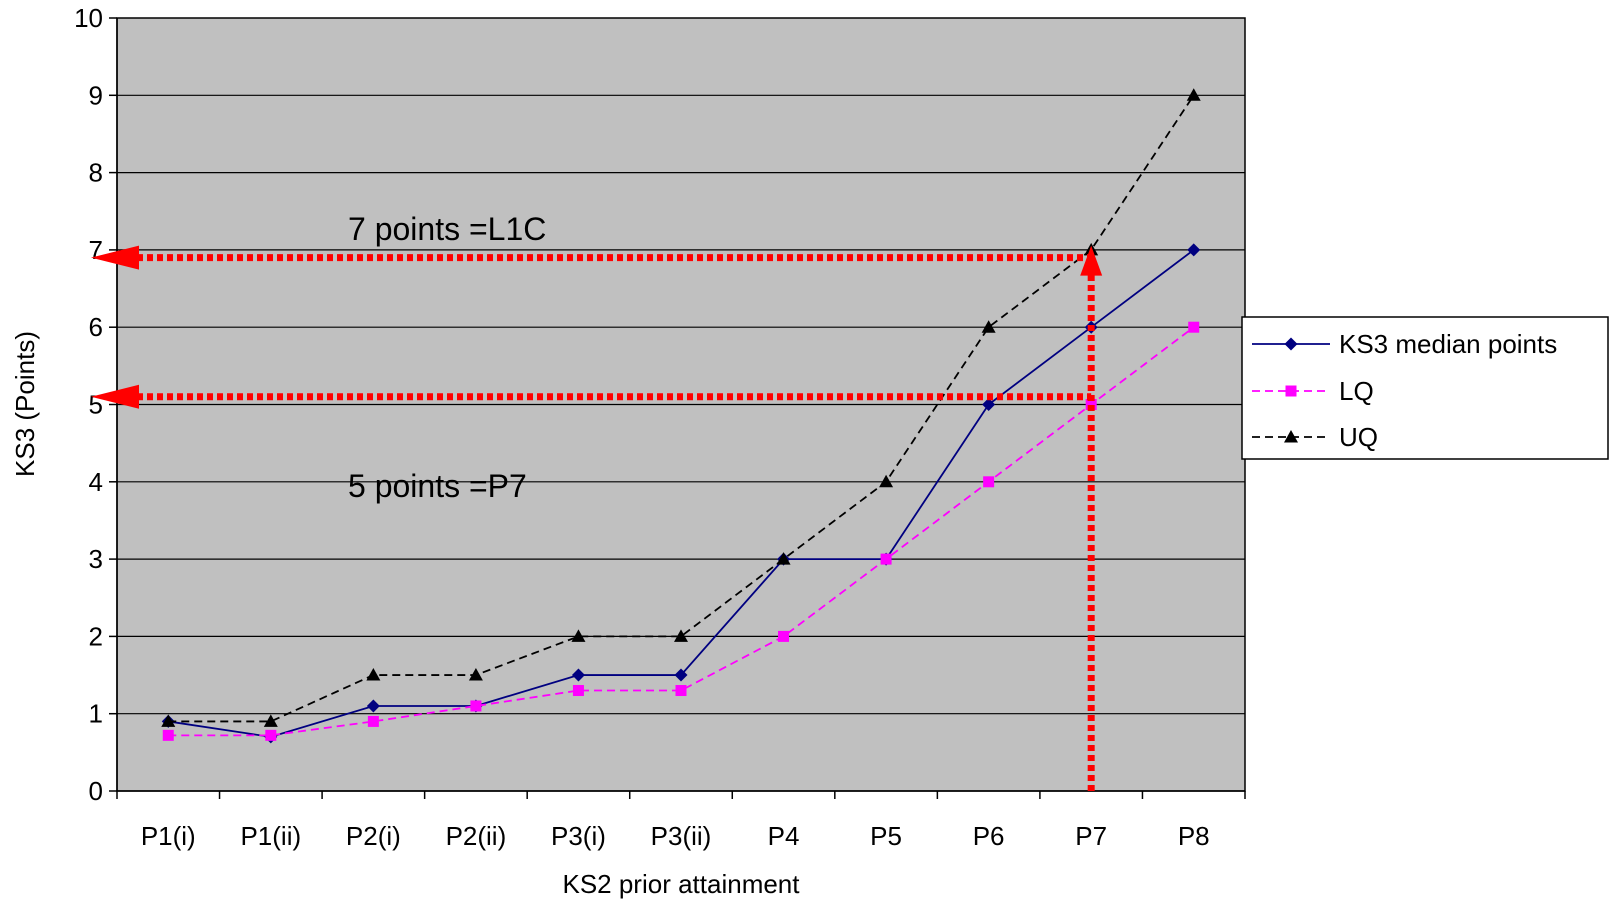 This screenshot has height=900, width=1610. I want to click on reference-arrowhead-up, so click(1091, 260).